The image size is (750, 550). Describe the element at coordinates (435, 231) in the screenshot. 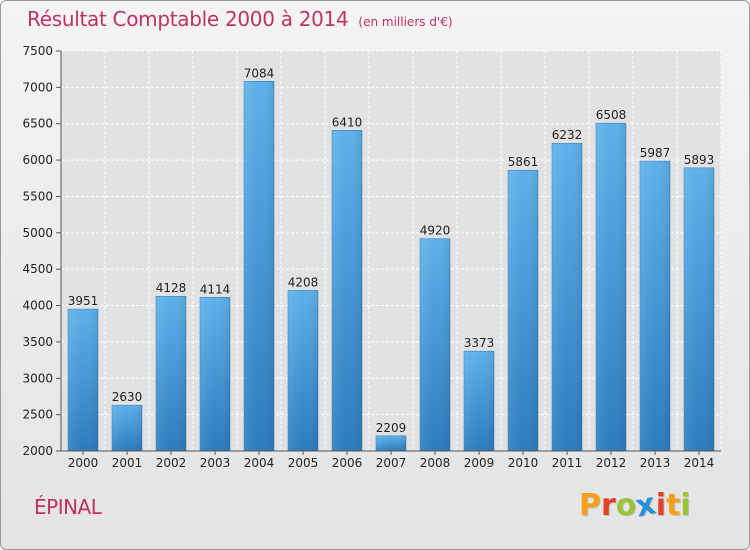

I see `bar-value-label: 4920` at that location.